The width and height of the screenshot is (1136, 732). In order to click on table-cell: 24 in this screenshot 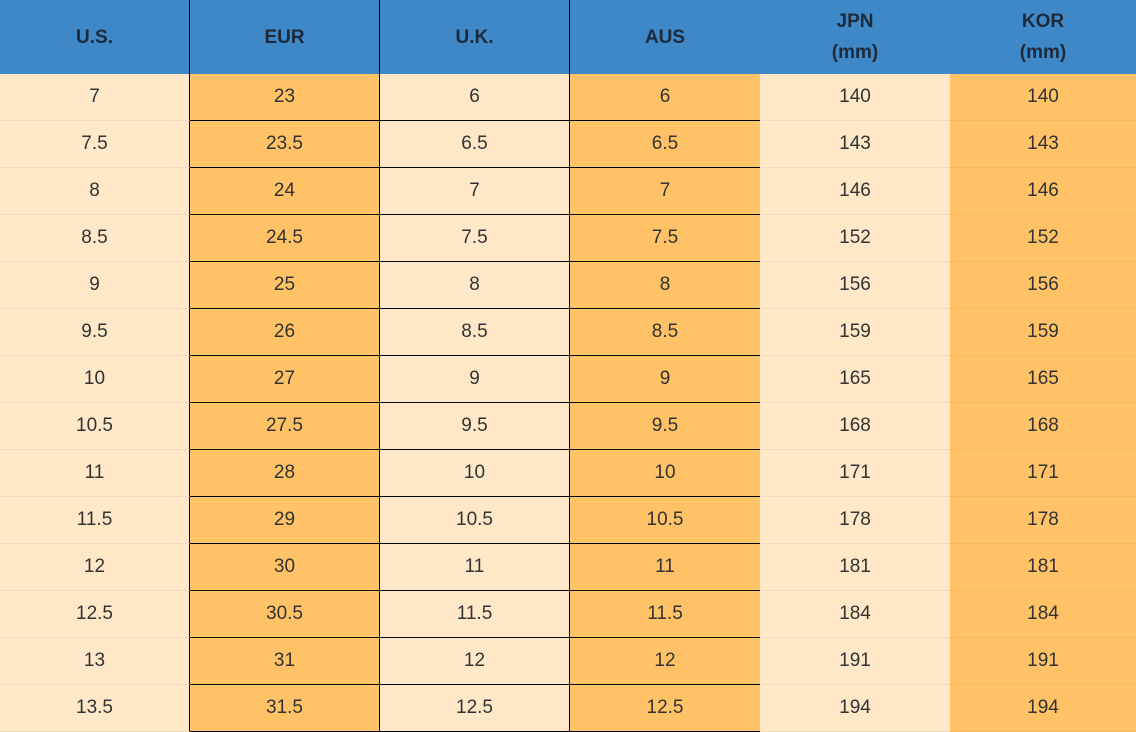, I will do `click(285, 191)`.